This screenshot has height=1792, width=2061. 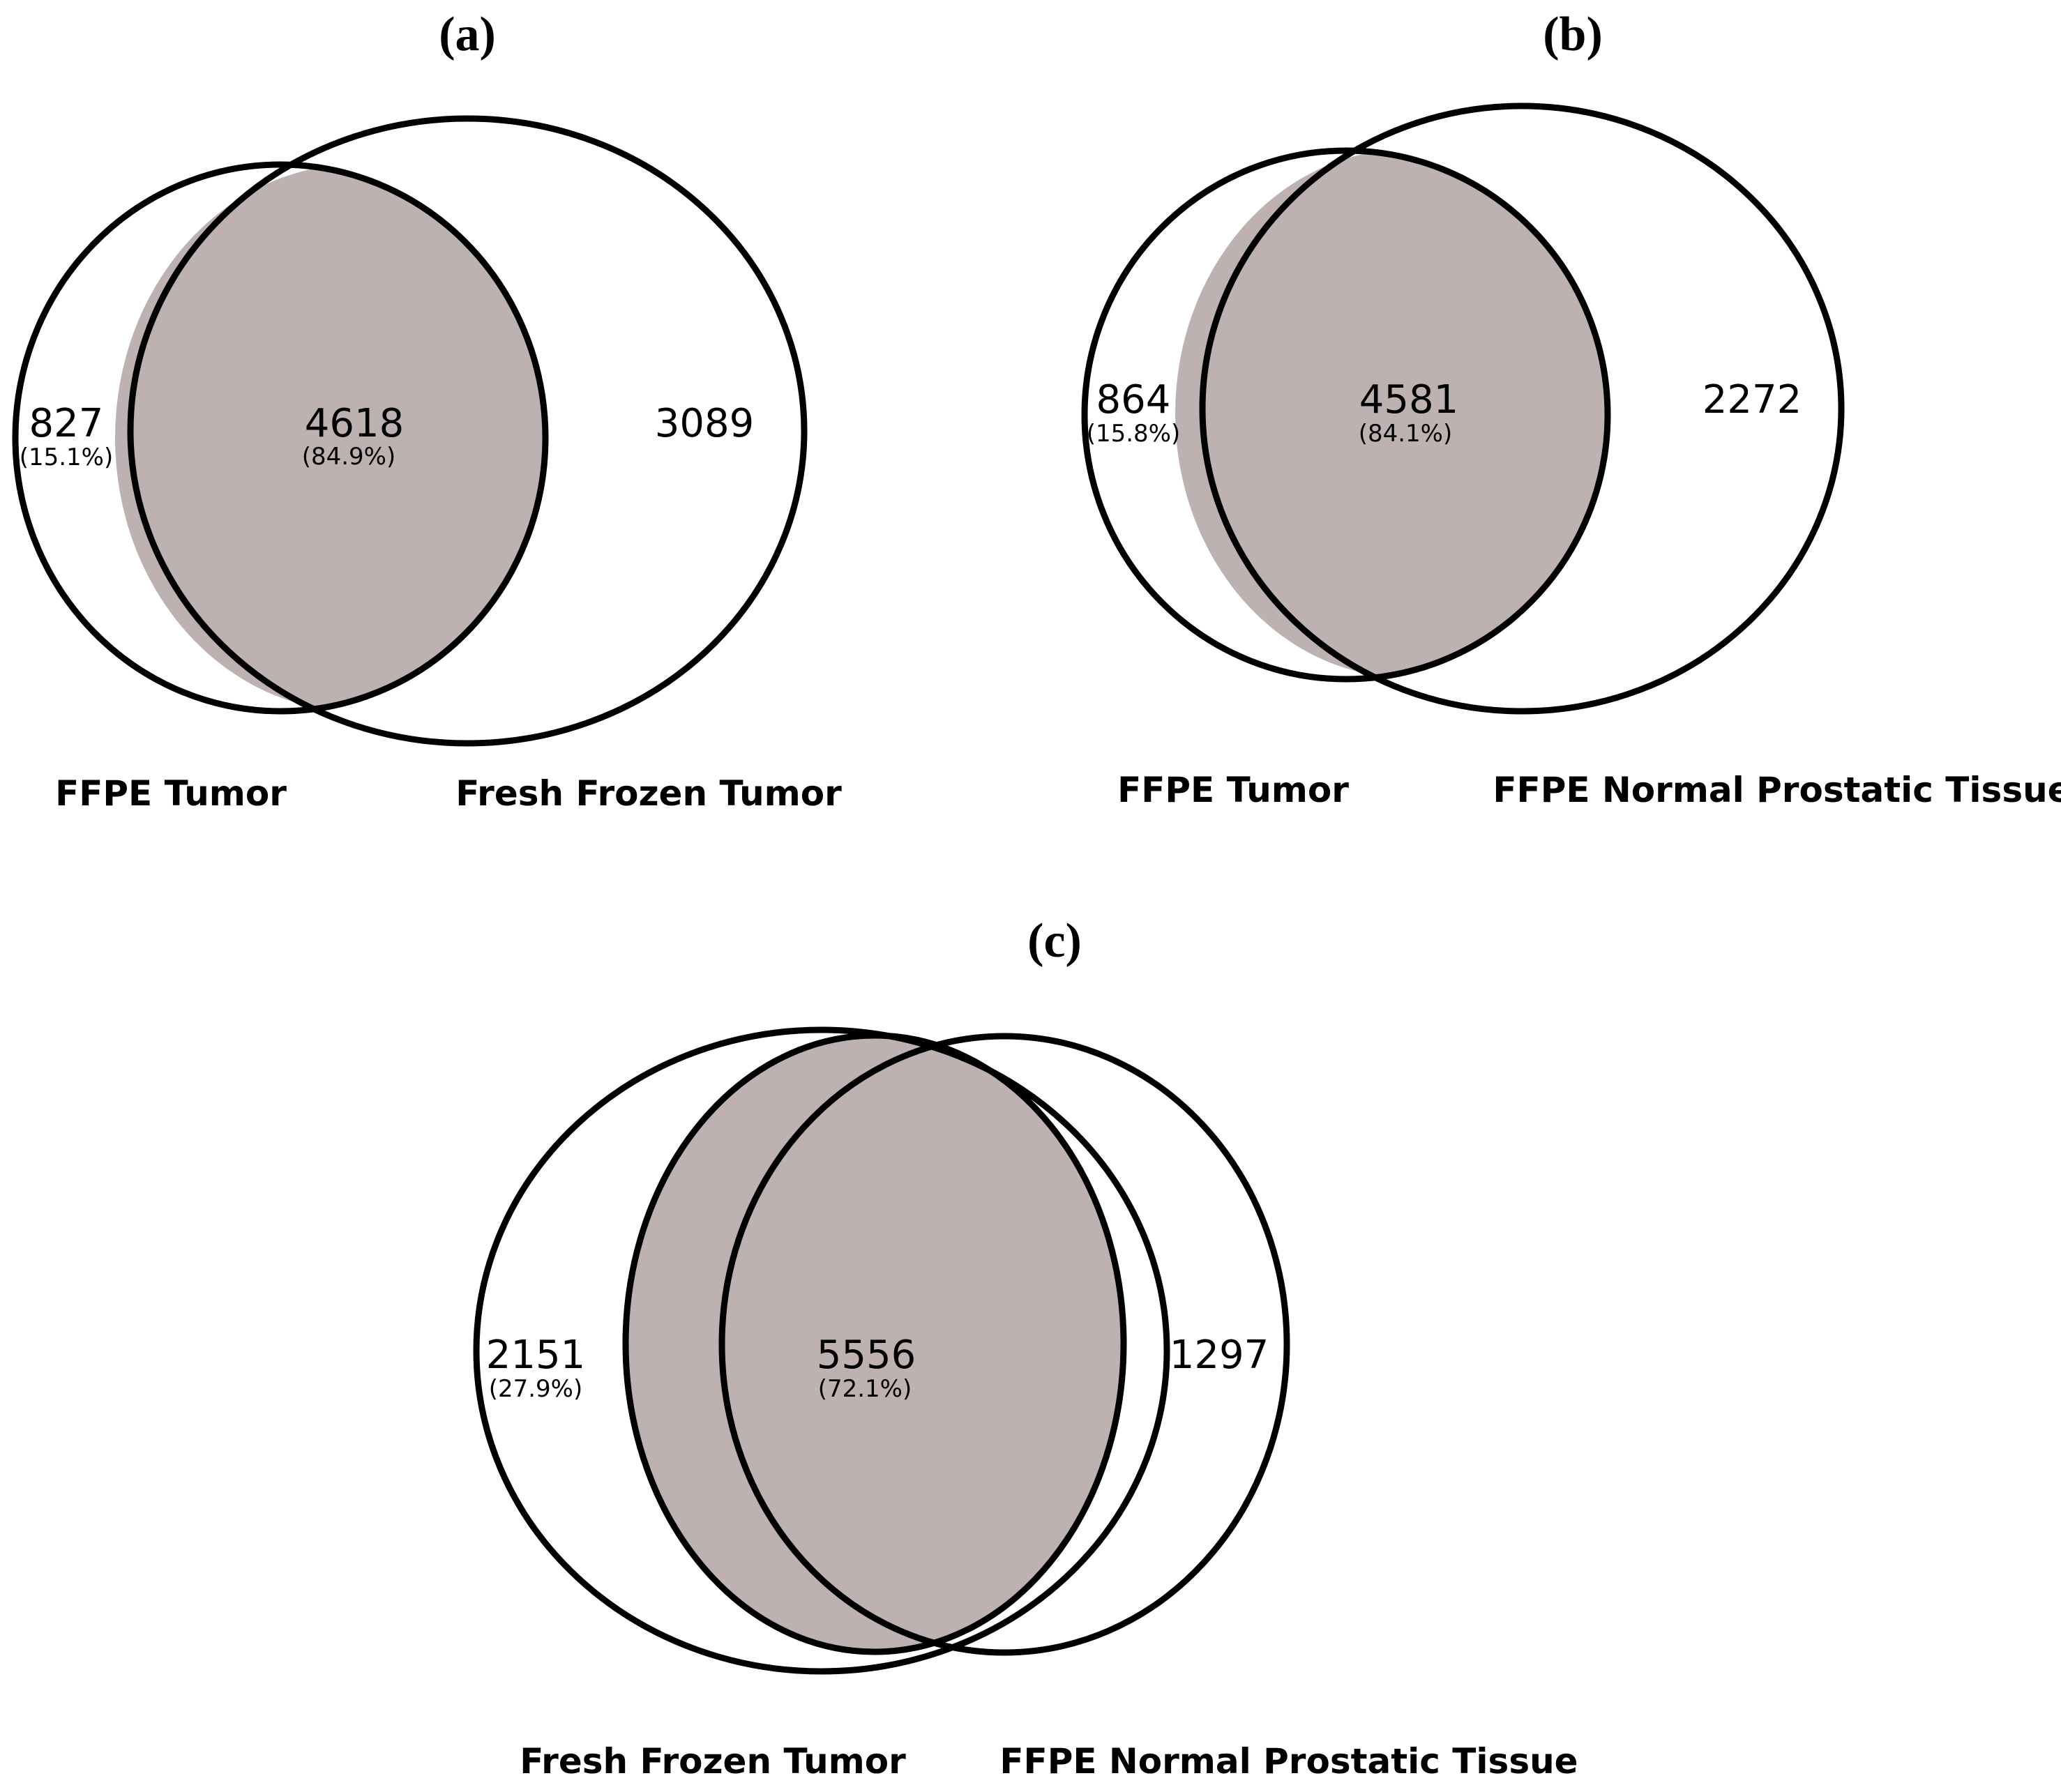 I want to click on left-set-circle-a, so click(x=280, y=438).